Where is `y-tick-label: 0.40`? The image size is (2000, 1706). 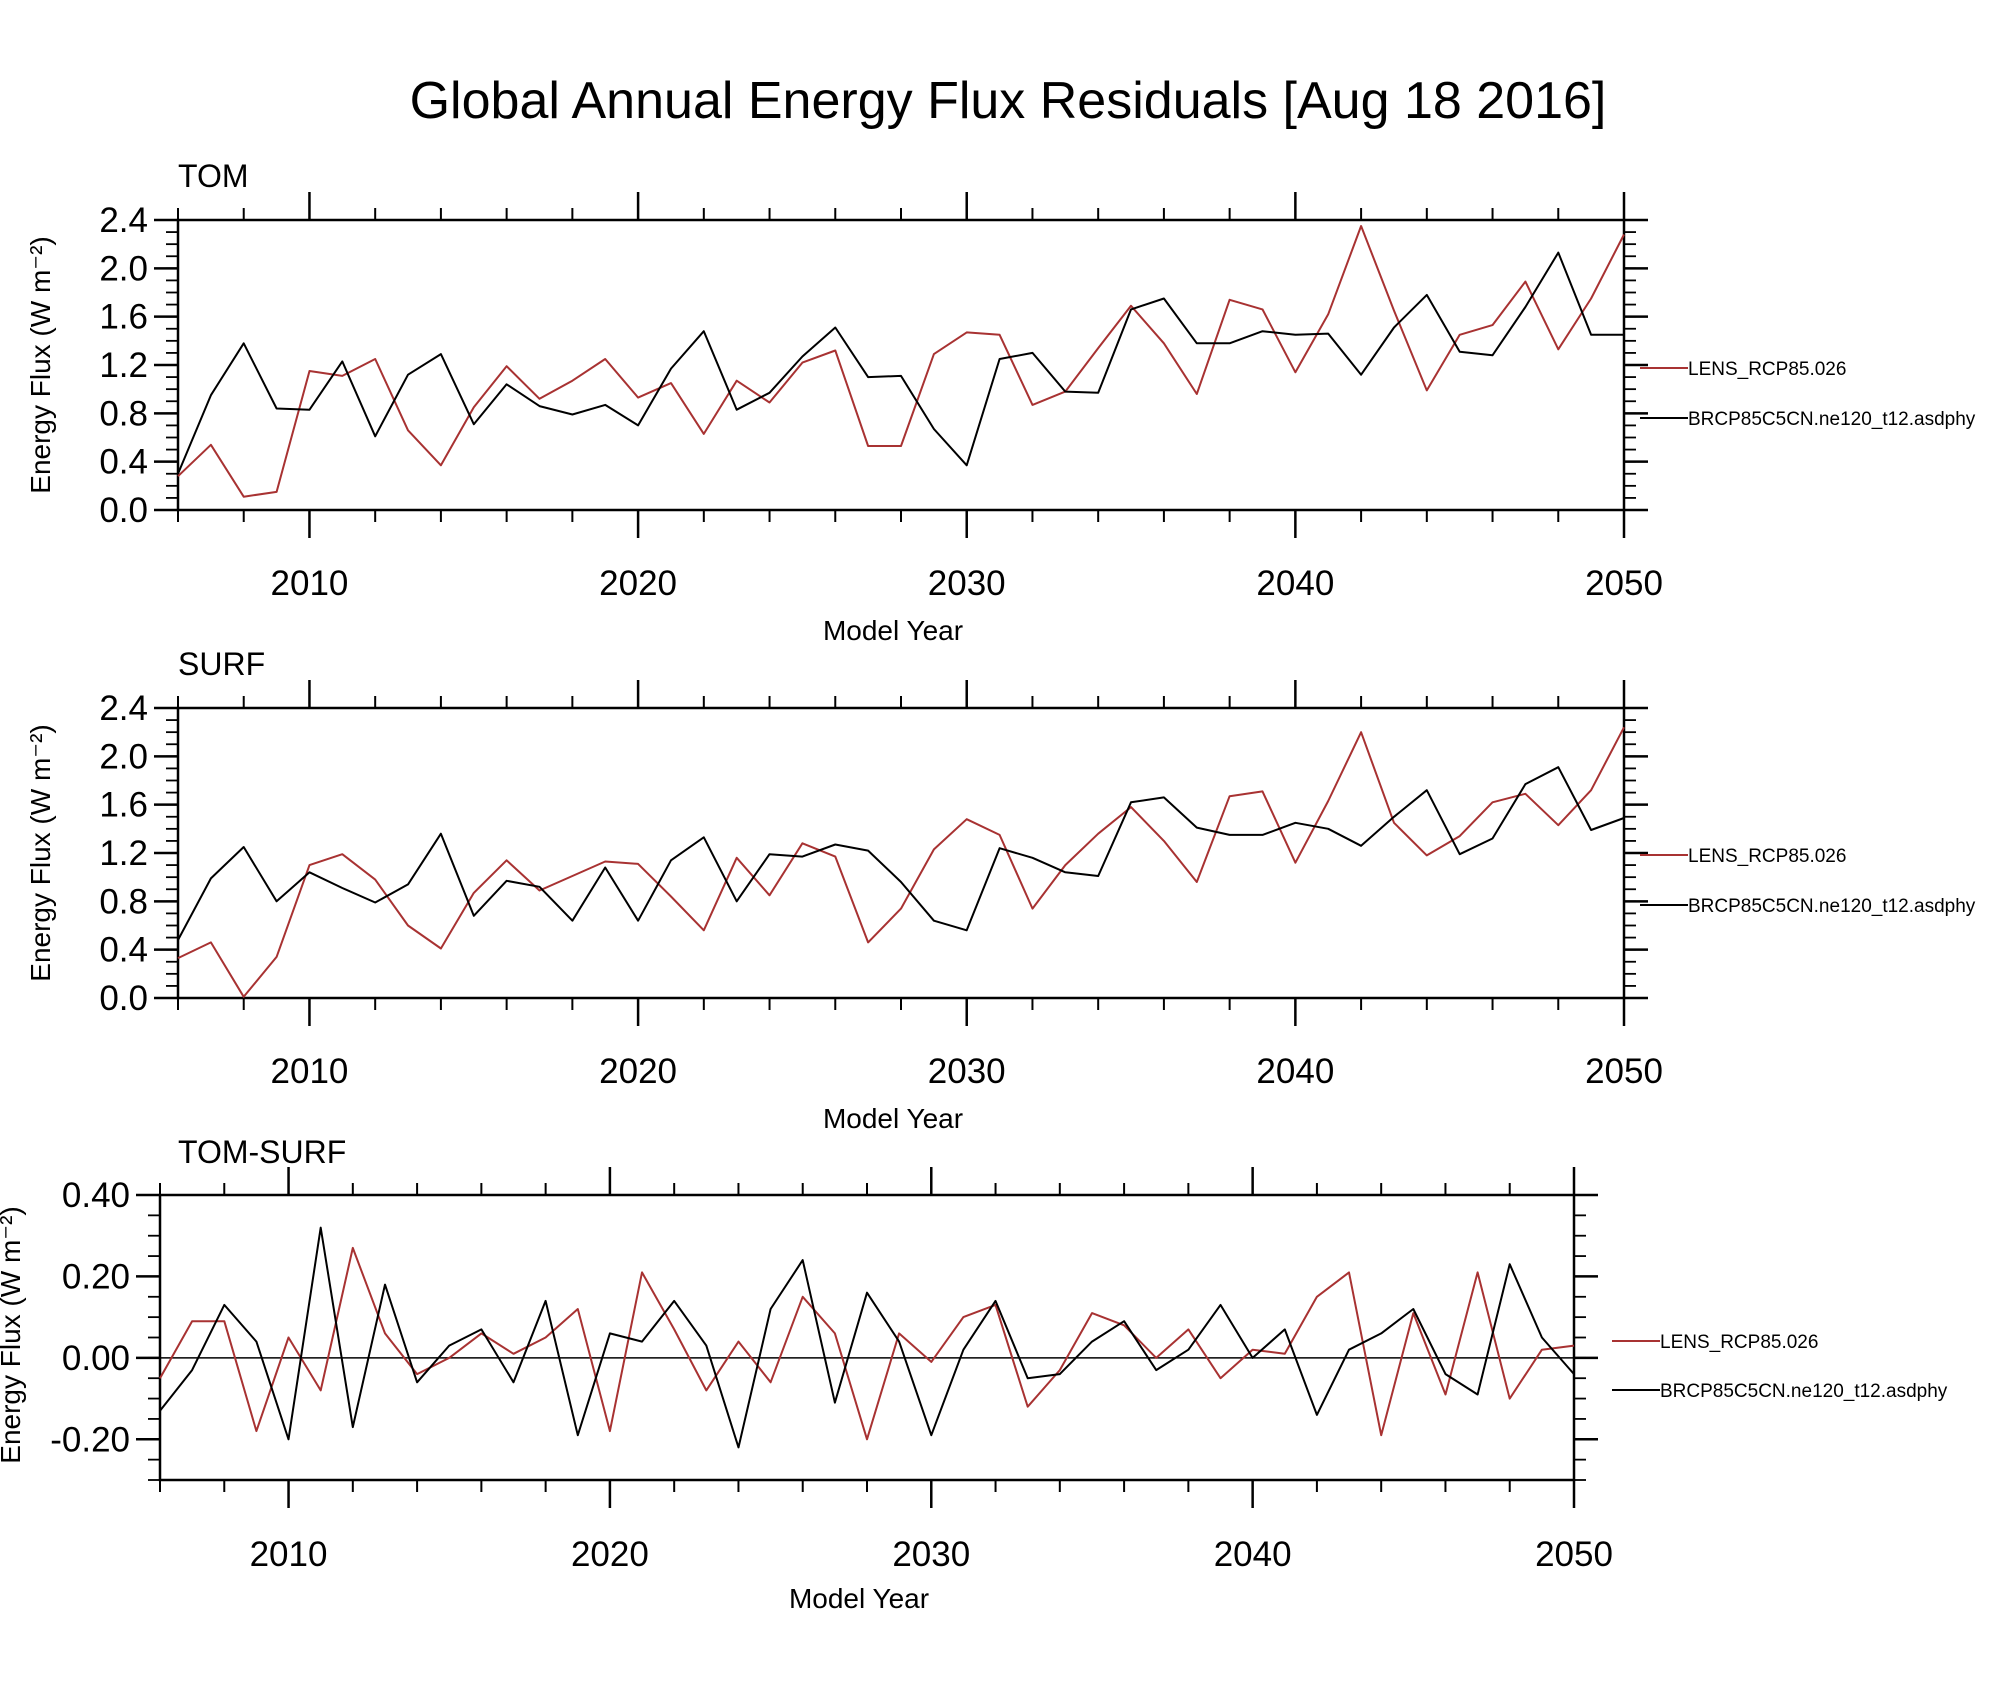 y-tick-label: 0.40 is located at coordinates (96, 1195).